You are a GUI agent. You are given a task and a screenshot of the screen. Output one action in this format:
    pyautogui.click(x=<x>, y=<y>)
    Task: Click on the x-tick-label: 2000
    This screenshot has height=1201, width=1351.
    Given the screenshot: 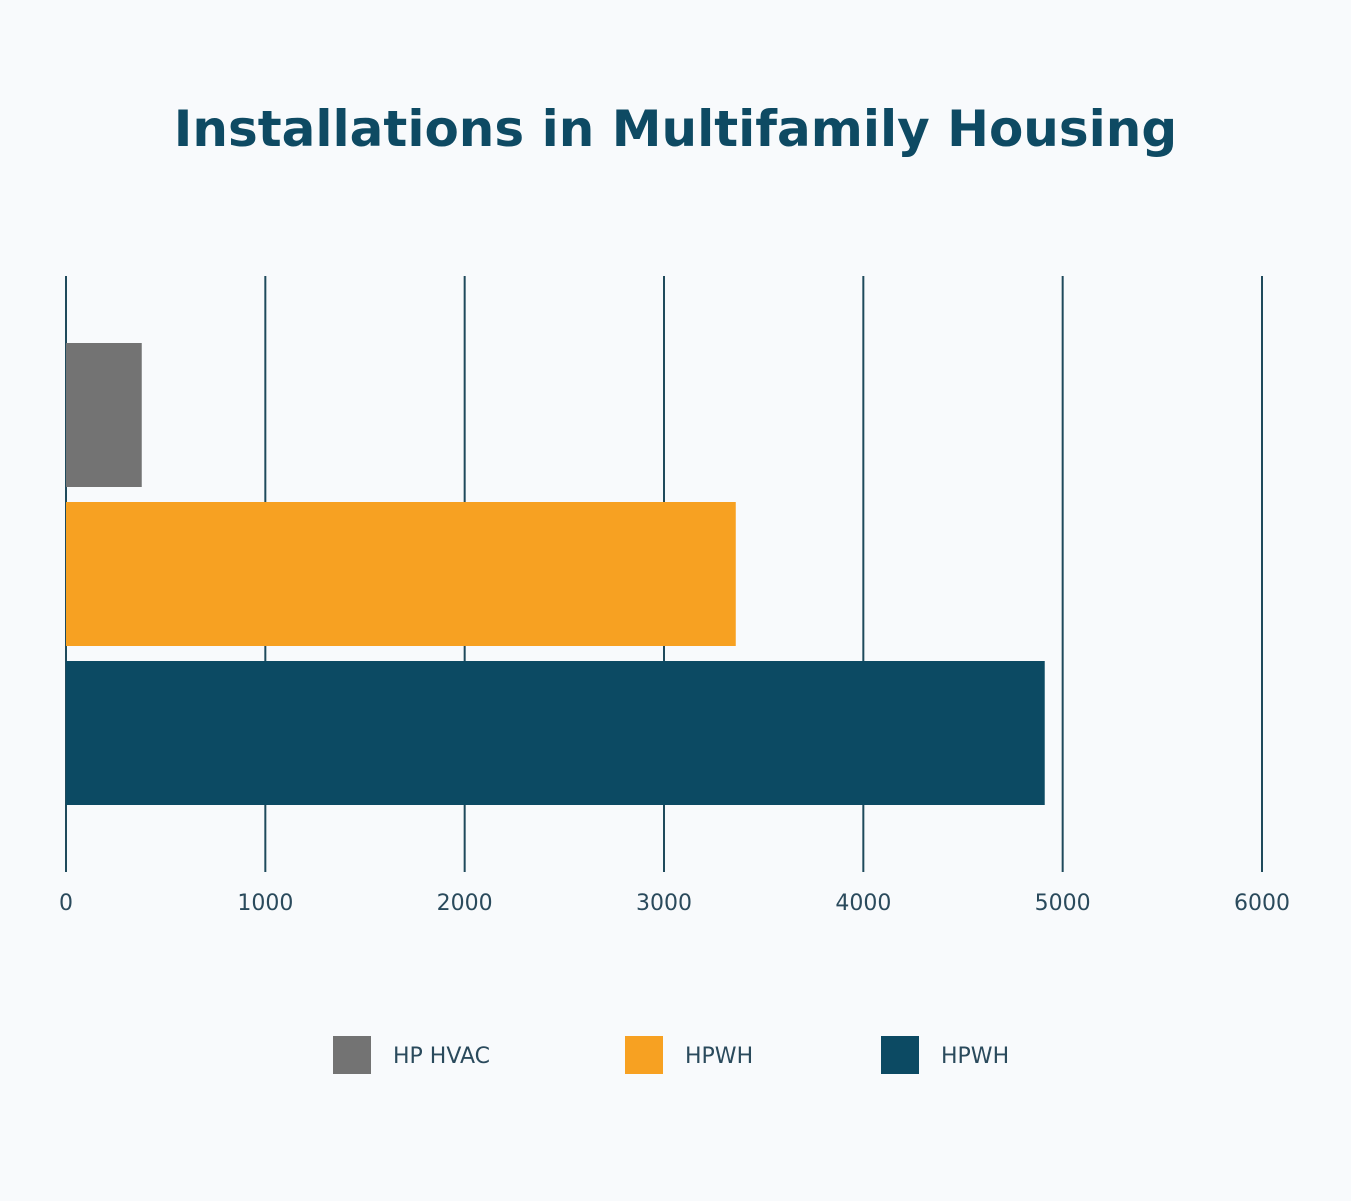 What is the action you would take?
    pyautogui.click(x=465, y=903)
    